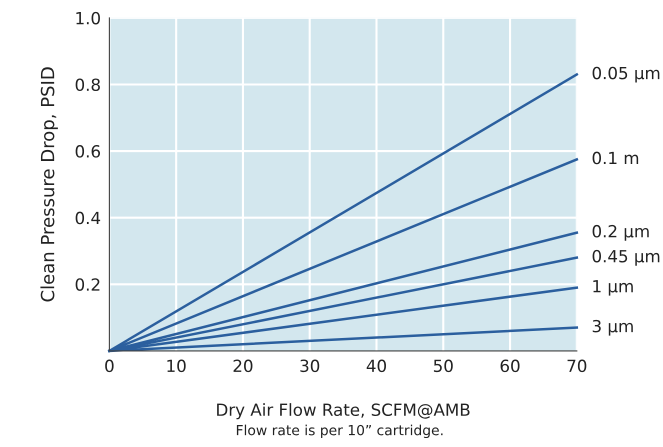  What do you see at coordinates (376, 366) in the screenshot?
I see `x-tick-label: 40` at bounding box center [376, 366].